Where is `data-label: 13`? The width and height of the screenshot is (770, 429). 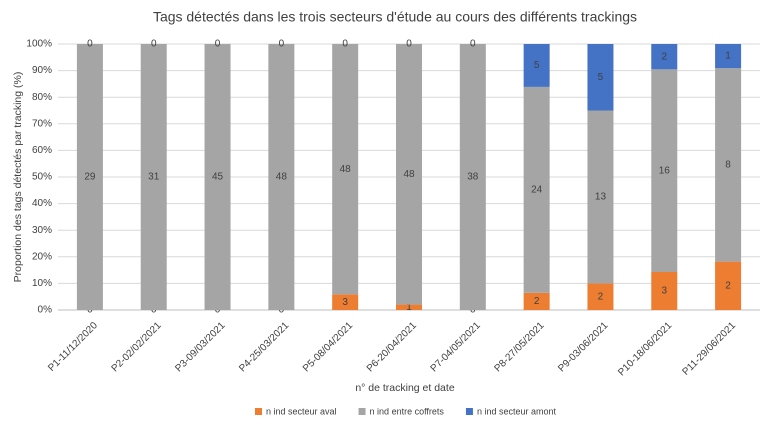
data-label: 13 is located at coordinates (601, 197).